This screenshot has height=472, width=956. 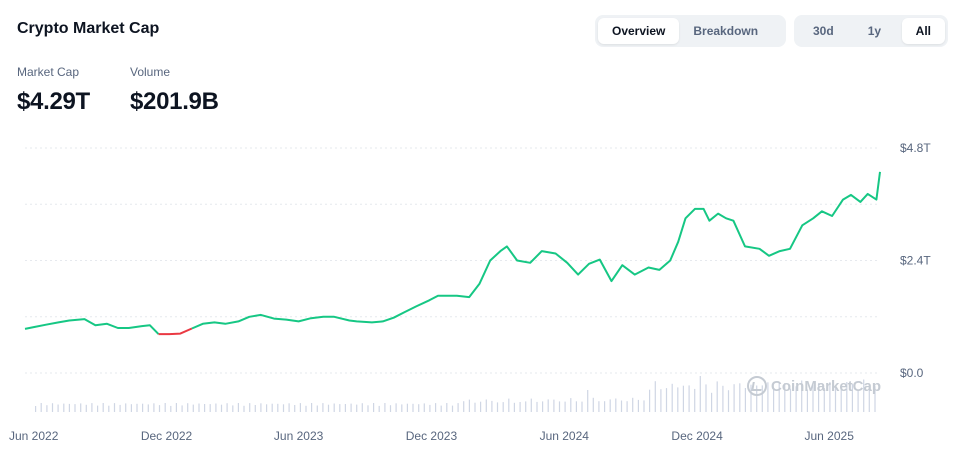 What do you see at coordinates (53, 101) in the screenshot?
I see `market-cap-value: $4.29T` at bounding box center [53, 101].